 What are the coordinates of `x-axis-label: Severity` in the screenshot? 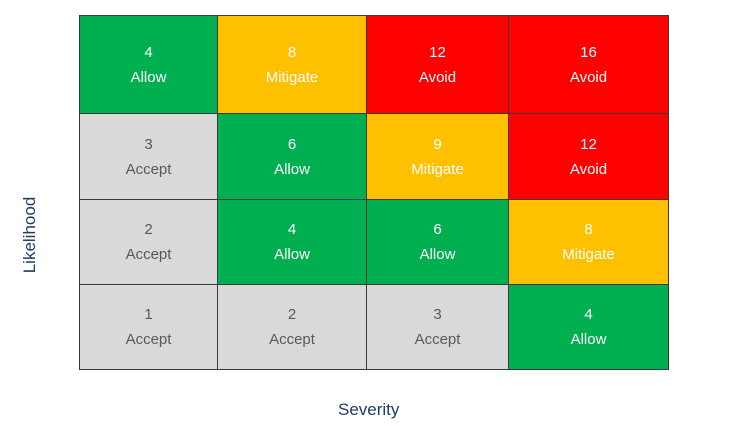 It's located at (369, 409).